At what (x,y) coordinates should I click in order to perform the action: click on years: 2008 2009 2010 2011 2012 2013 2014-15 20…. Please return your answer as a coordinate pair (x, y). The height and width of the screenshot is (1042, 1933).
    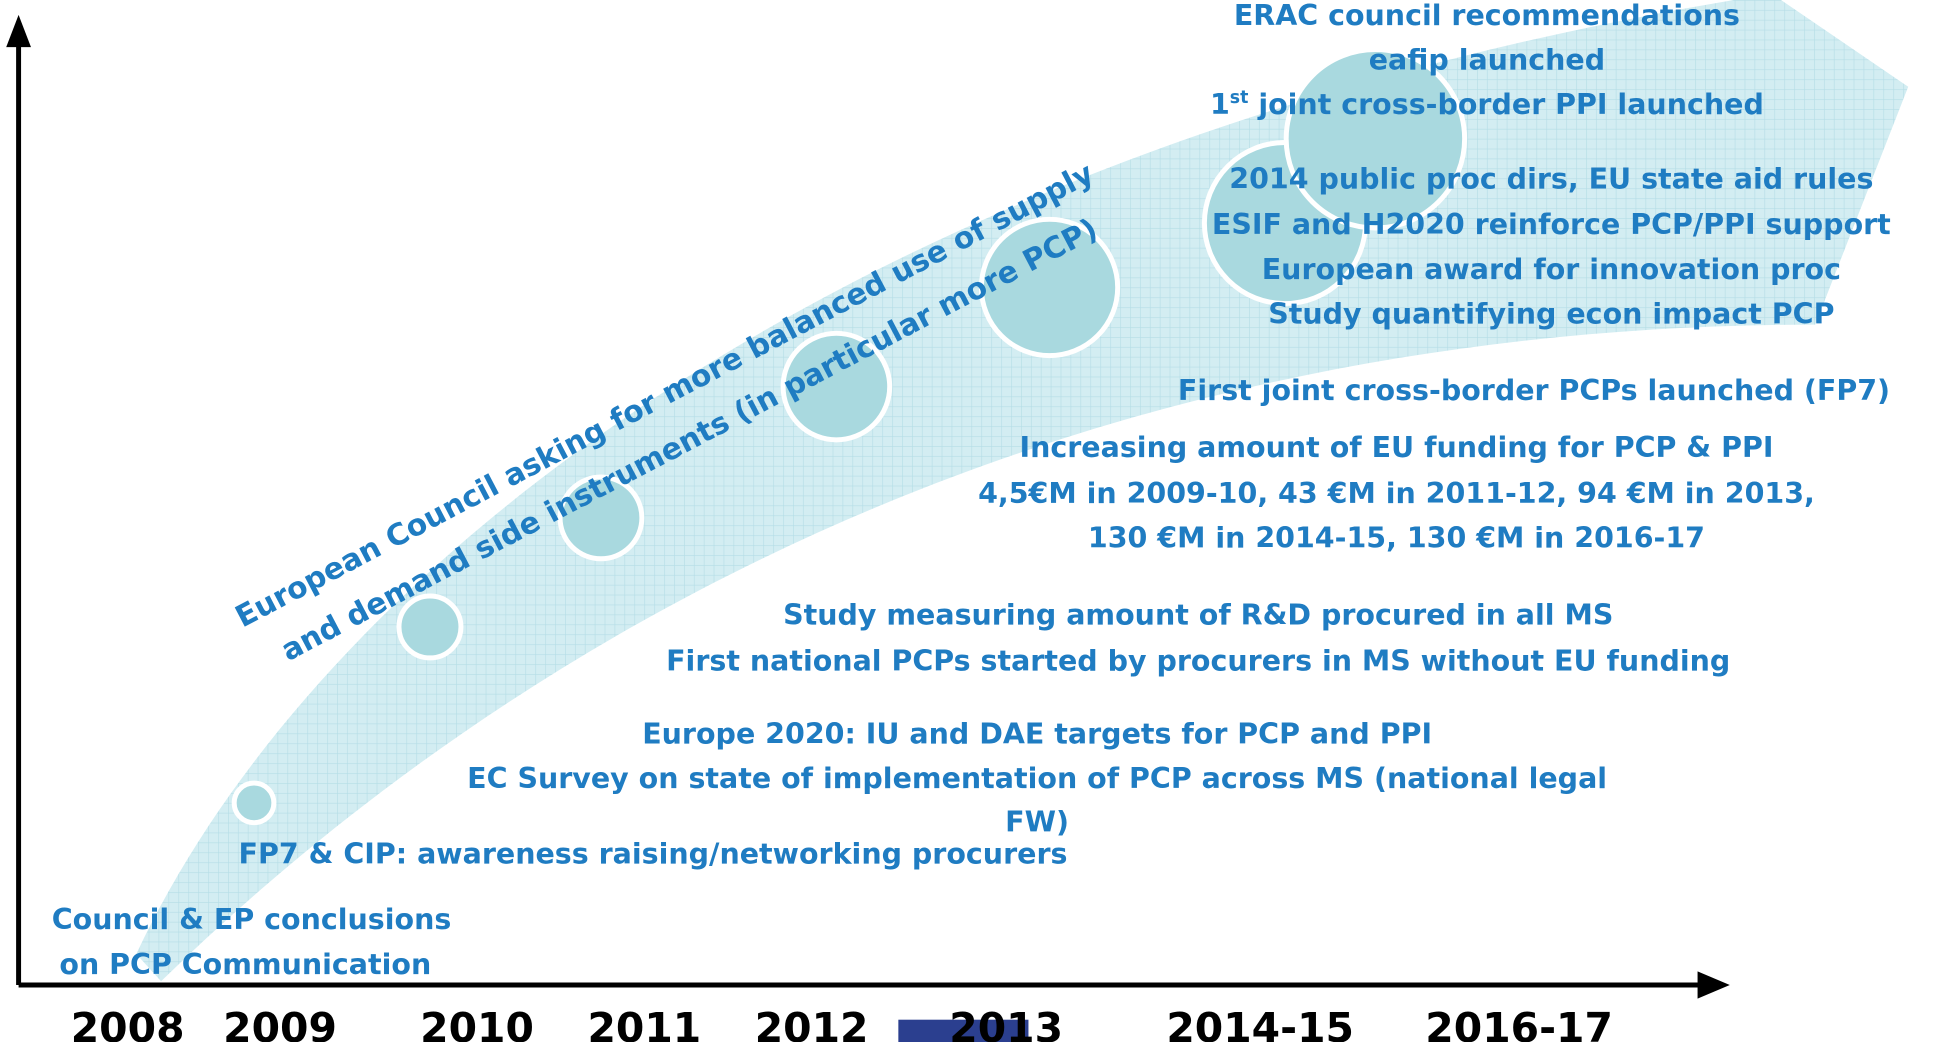
    Looking at the image, I should click on (842, 1023).